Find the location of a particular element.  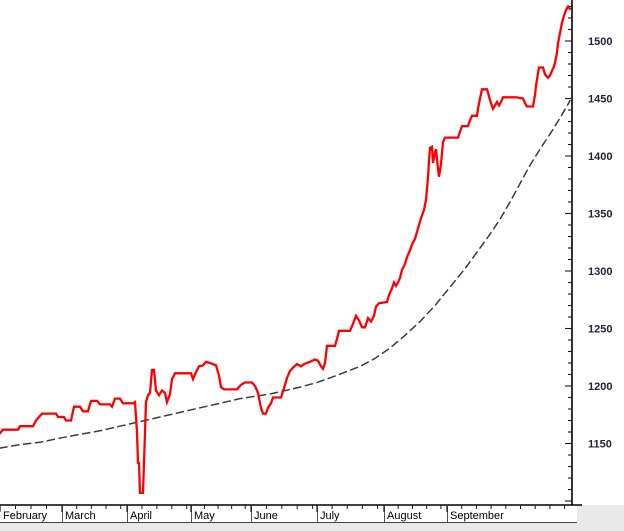

outer-gray-corner is located at coordinates (600, 518).